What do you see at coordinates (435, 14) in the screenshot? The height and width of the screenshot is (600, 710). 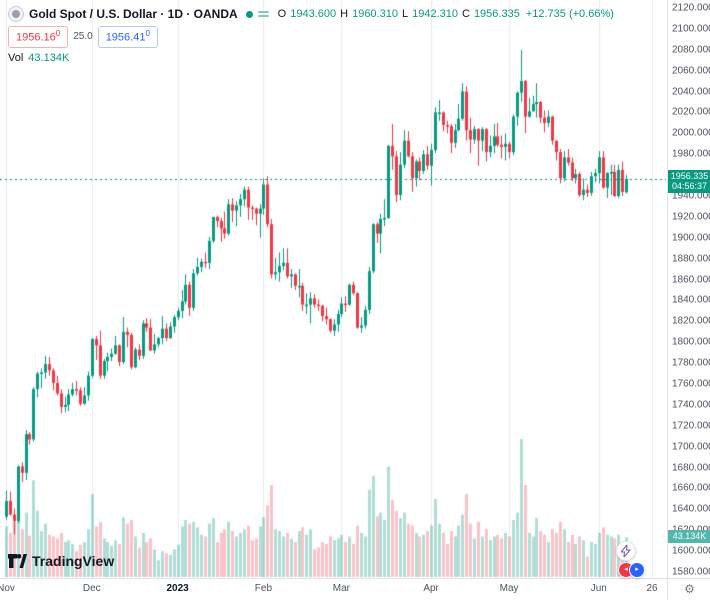 I see `low-value: 1942.310` at bounding box center [435, 14].